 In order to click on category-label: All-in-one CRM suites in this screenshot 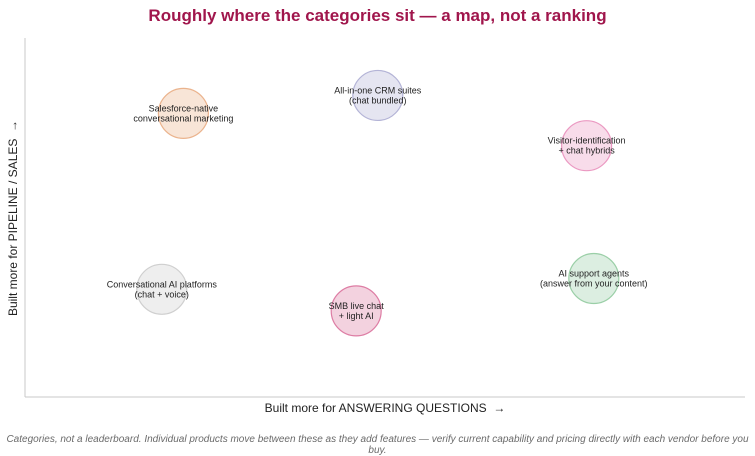, I will do `click(378, 90)`.